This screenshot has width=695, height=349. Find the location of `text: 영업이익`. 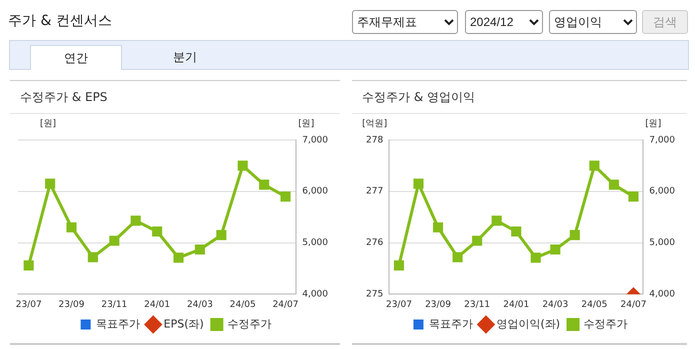

text: 영업이익 is located at coordinates (593, 22).